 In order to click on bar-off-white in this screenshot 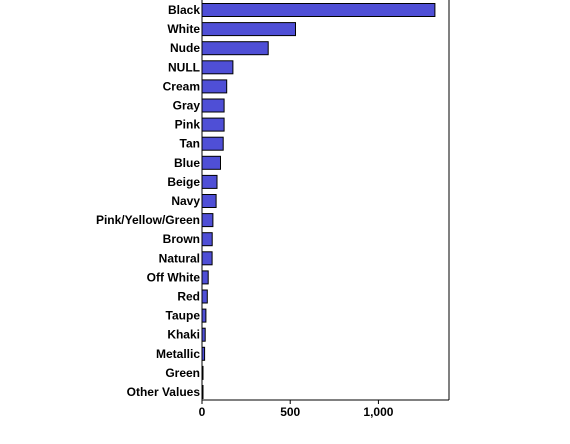, I will do `click(205, 277)`.